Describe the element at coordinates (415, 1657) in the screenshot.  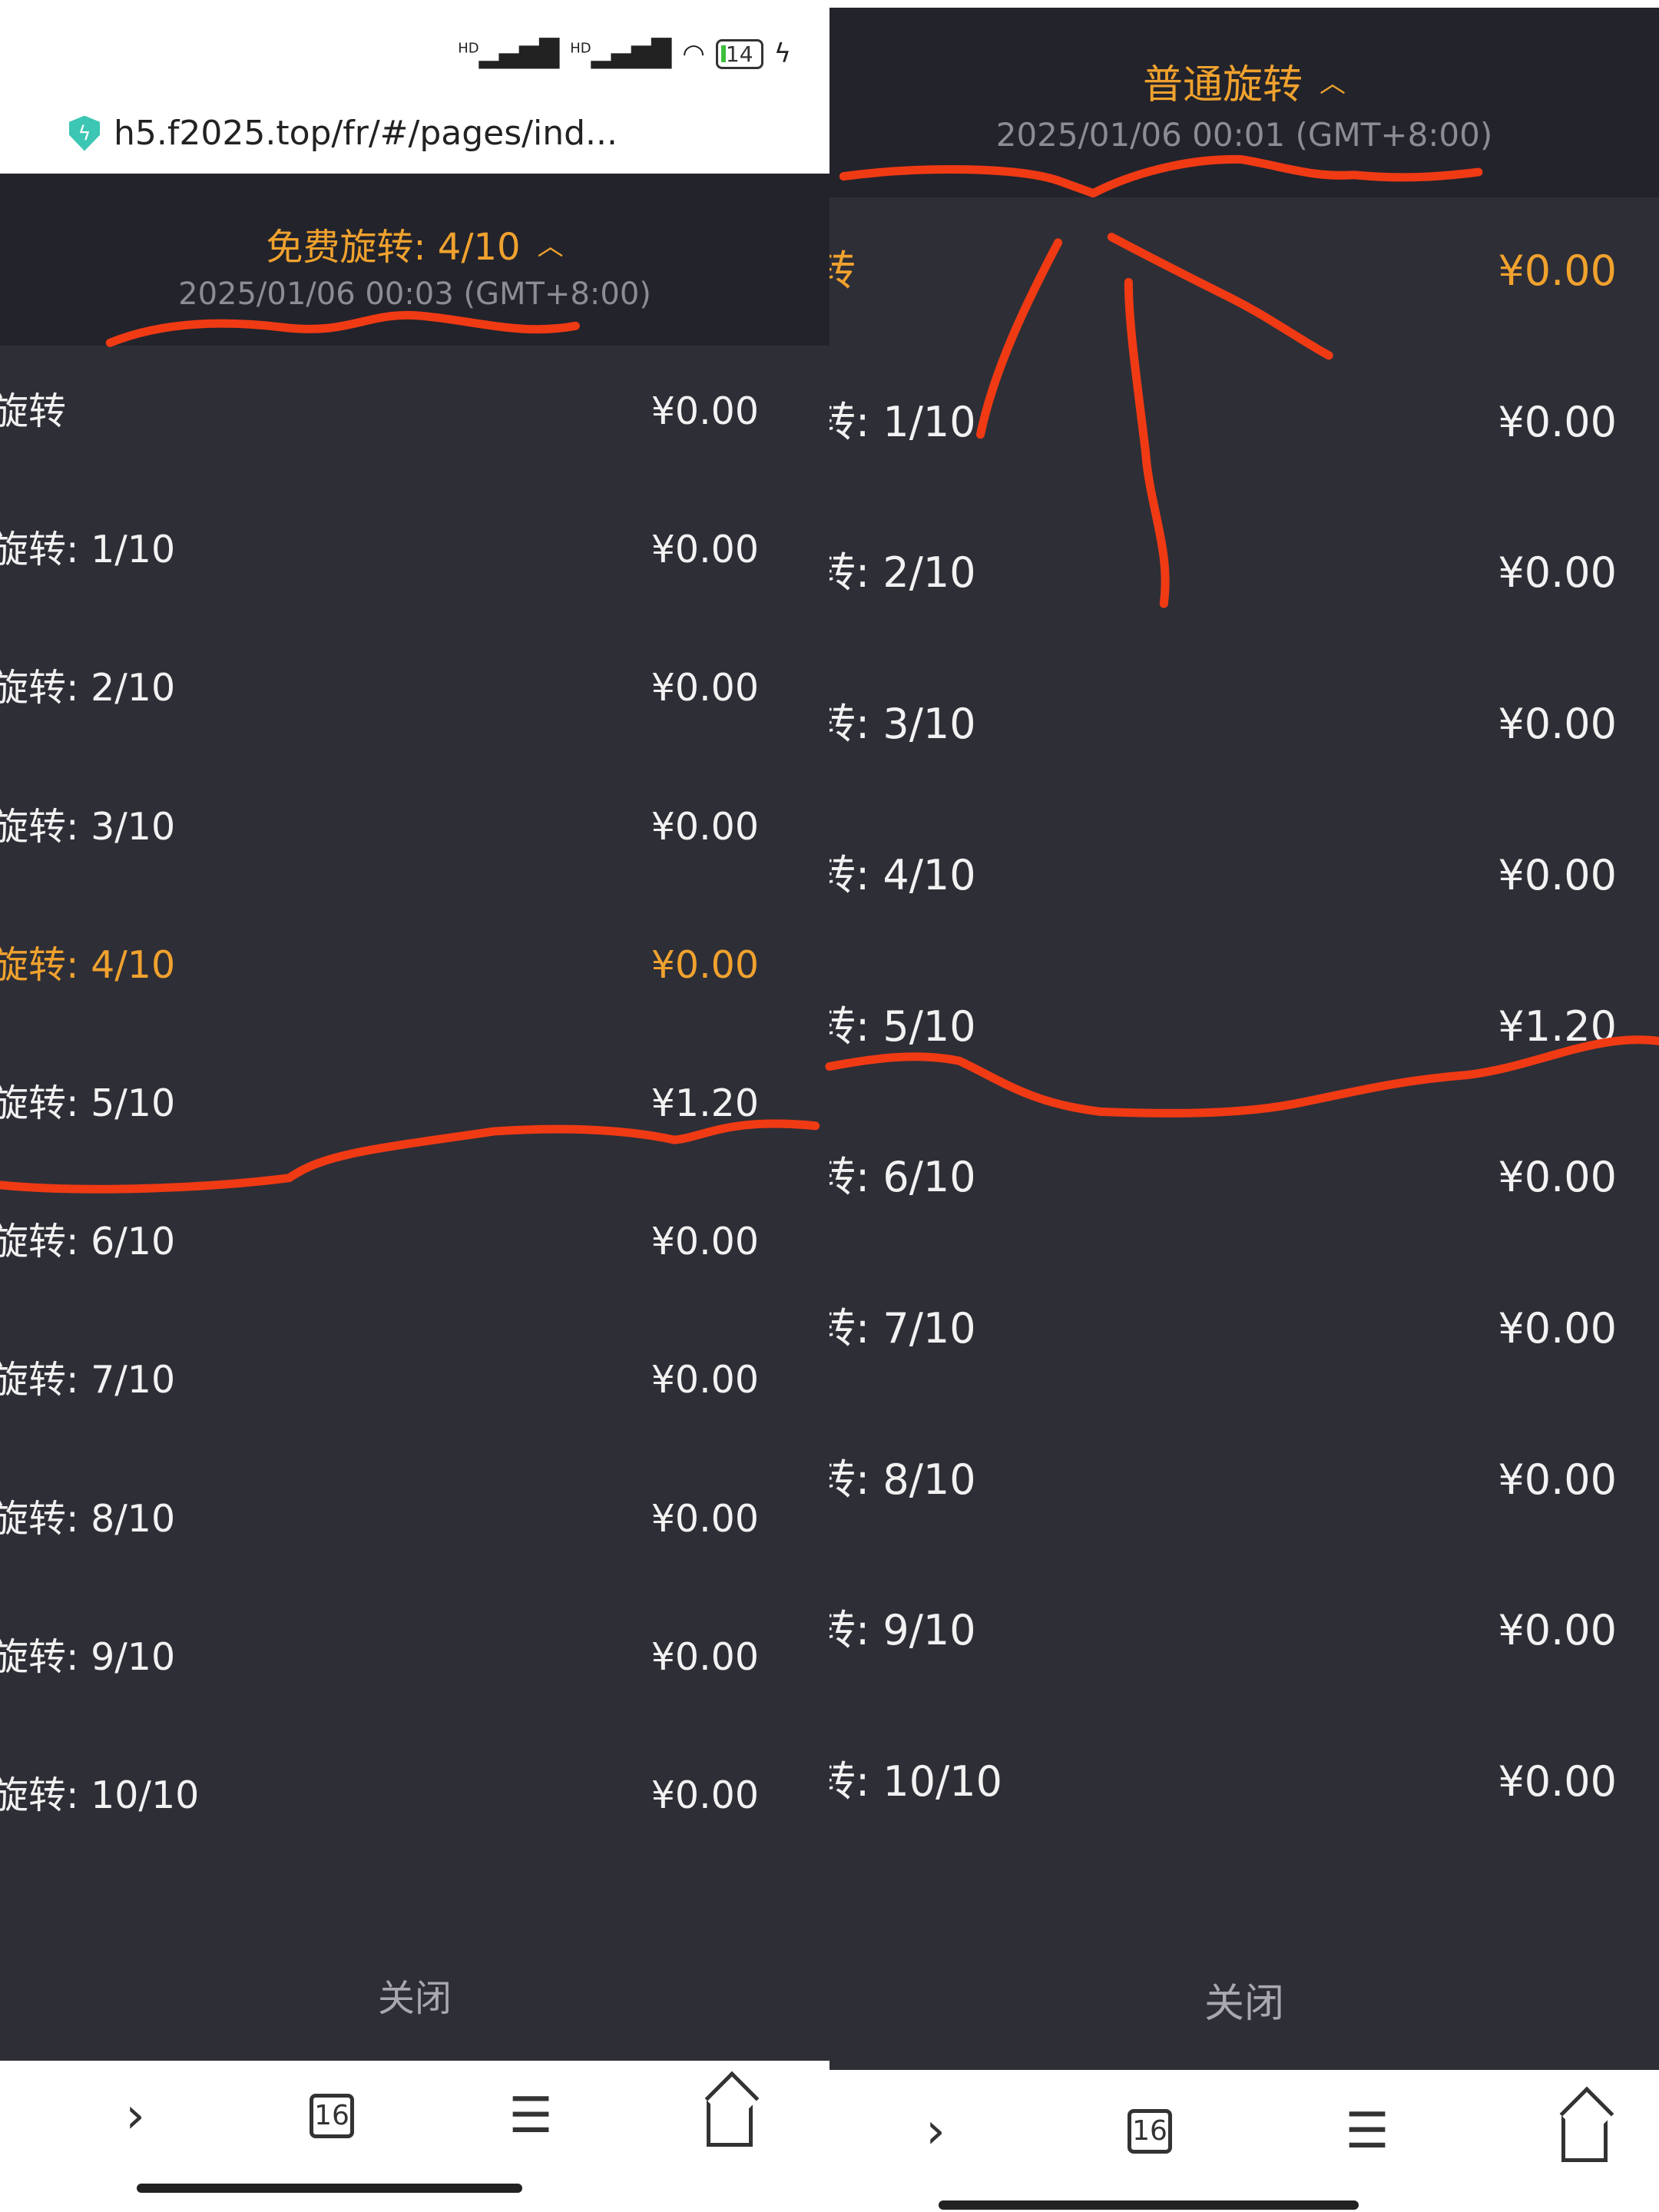
I see `spin-list-item: 免费旋转: 9/10 ¥0.00` at that location.